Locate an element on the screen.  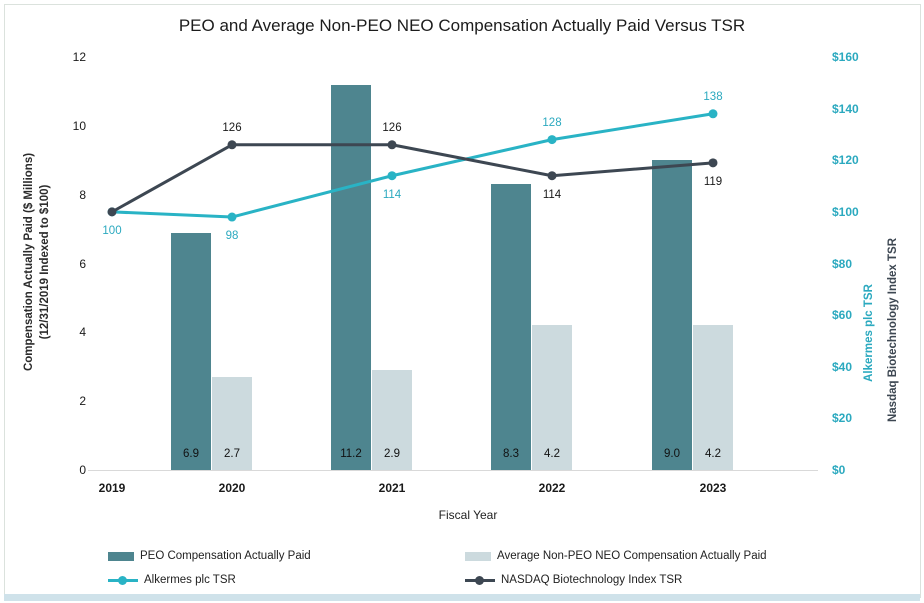
bar-peo-2023 is located at coordinates (672, 315).